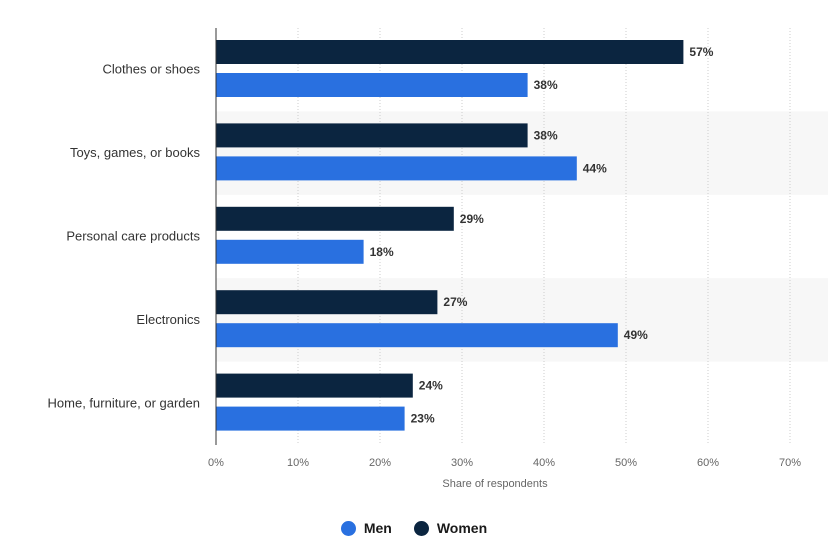  What do you see at coordinates (168, 319) in the screenshot?
I see `category-label-electronics: Electronics` at bounding box center [168, 319].